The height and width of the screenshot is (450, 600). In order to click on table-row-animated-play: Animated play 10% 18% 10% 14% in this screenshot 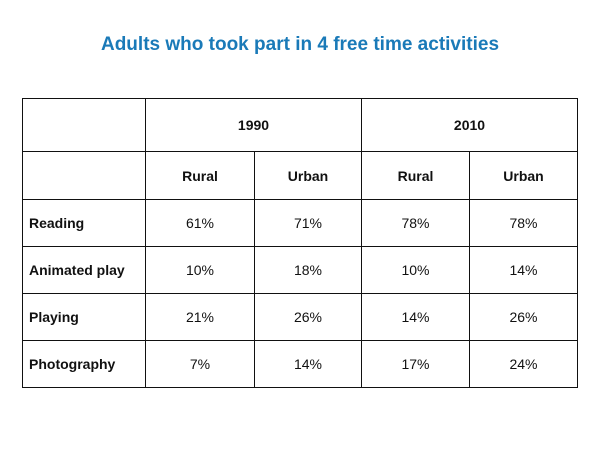, I will do `click(300, 270)`.